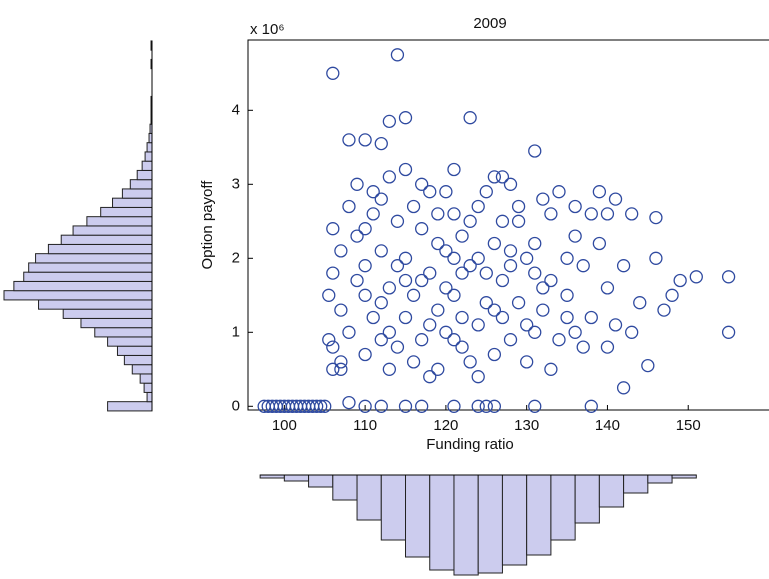  What do you see at coordinates (489, 23) in the screenshot?
I see `chart-title: 2009` at bounding box center [489, 23].